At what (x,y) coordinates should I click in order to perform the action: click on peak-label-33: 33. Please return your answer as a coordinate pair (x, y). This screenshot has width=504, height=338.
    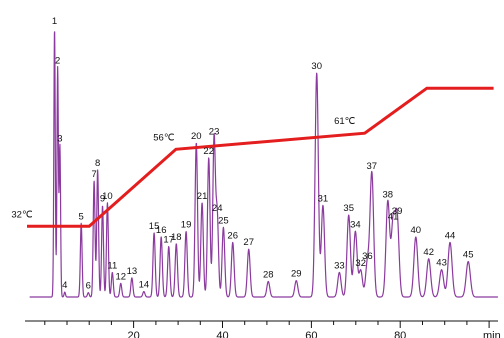
    Looking at the image, I should click on (339, 265).